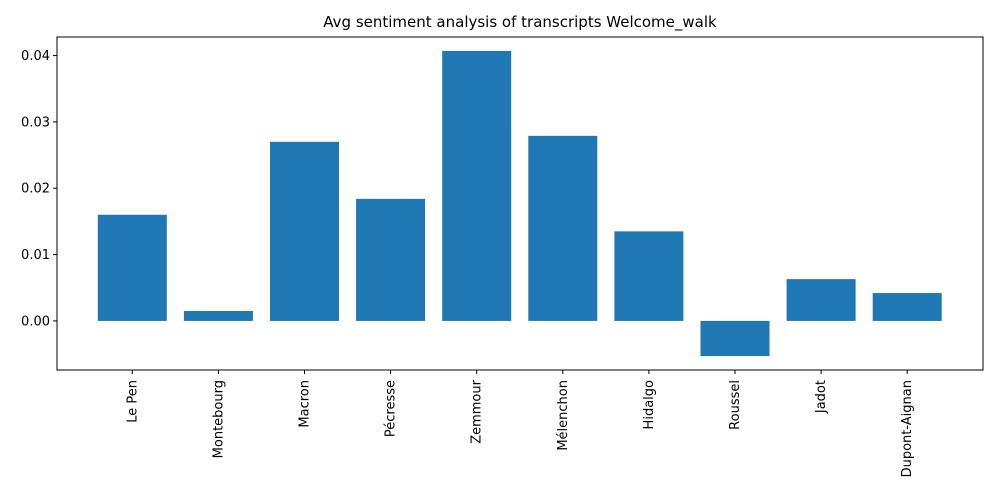 The width and height of the screenshot is (1000, 500). Describe the element at coordinates (907, 307) in the screenshot. I see `bar-dupont-aignan` at that location.